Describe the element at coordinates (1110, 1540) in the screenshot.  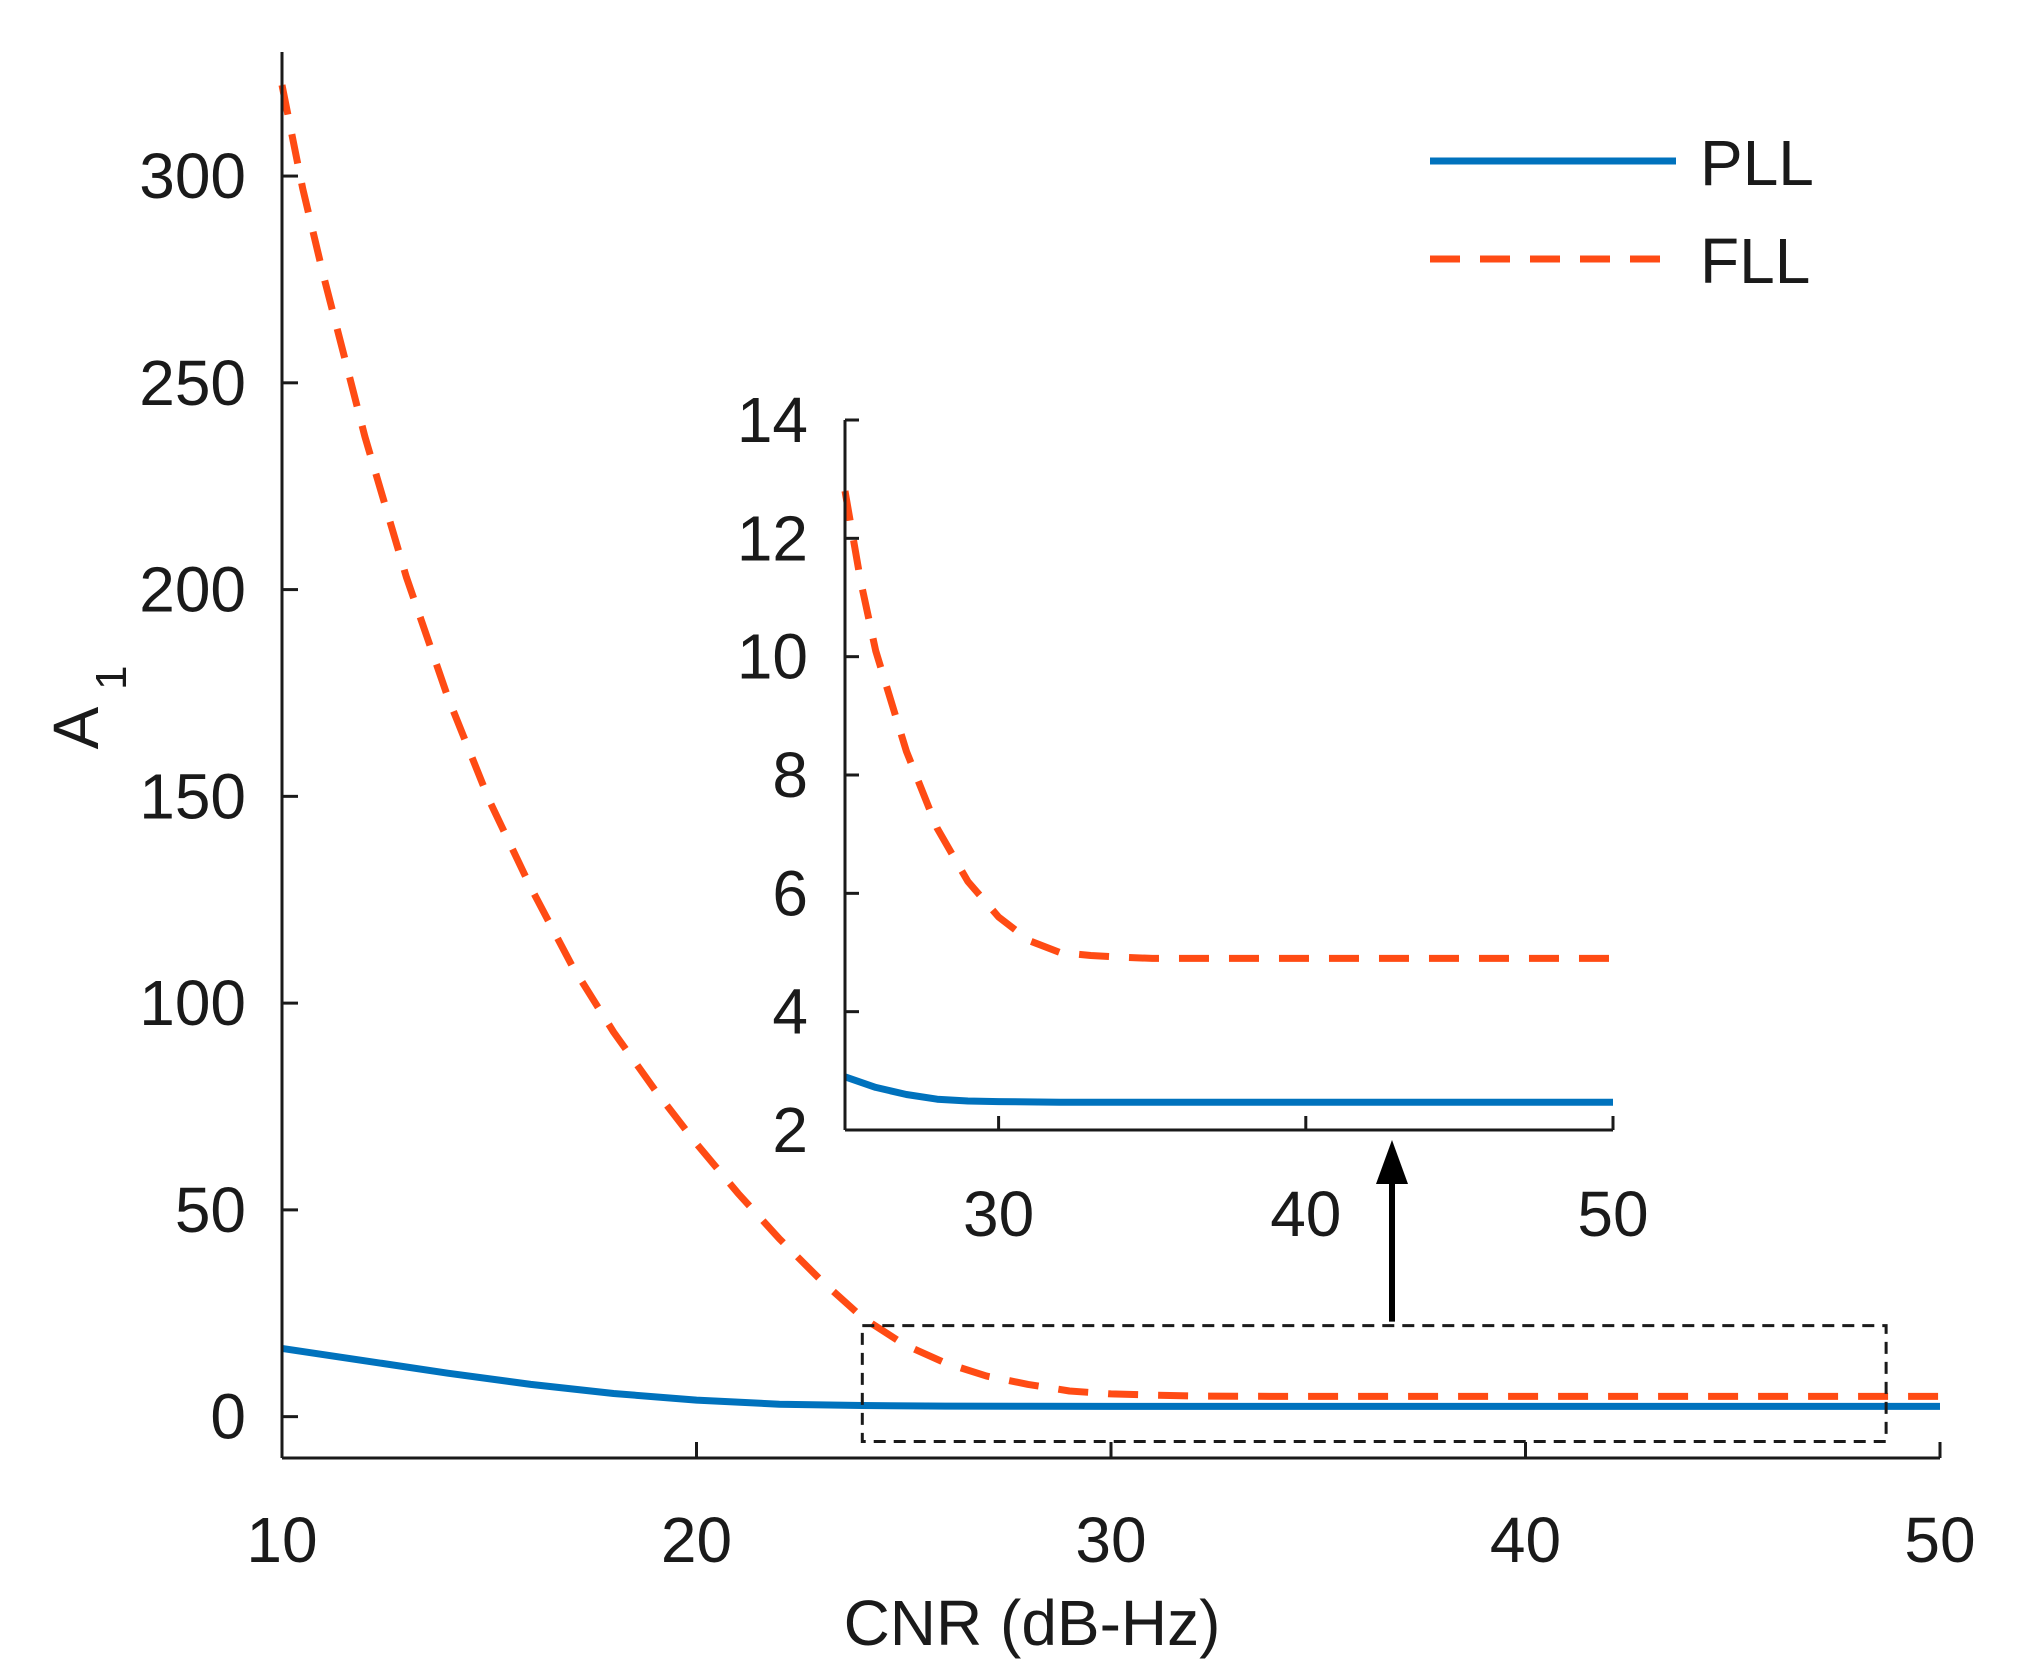
I see `main-x-tick-label: 30` at that location.